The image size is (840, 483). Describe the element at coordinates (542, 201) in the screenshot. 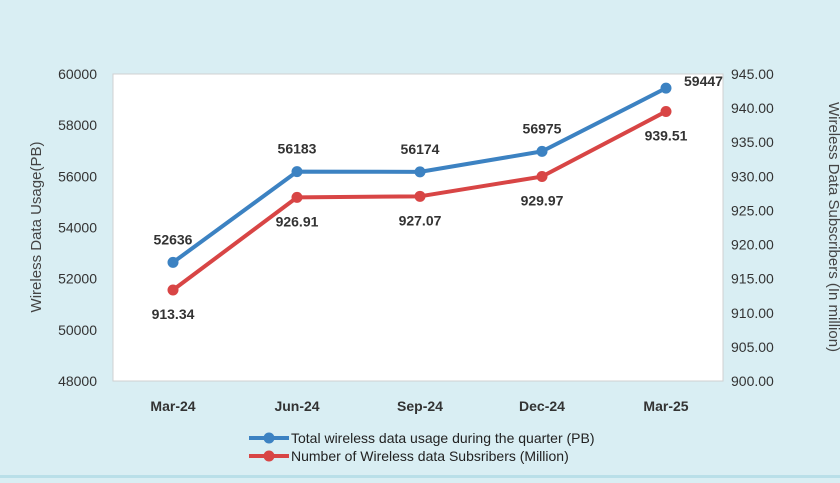

I see `data-label: 929.97` at that location.